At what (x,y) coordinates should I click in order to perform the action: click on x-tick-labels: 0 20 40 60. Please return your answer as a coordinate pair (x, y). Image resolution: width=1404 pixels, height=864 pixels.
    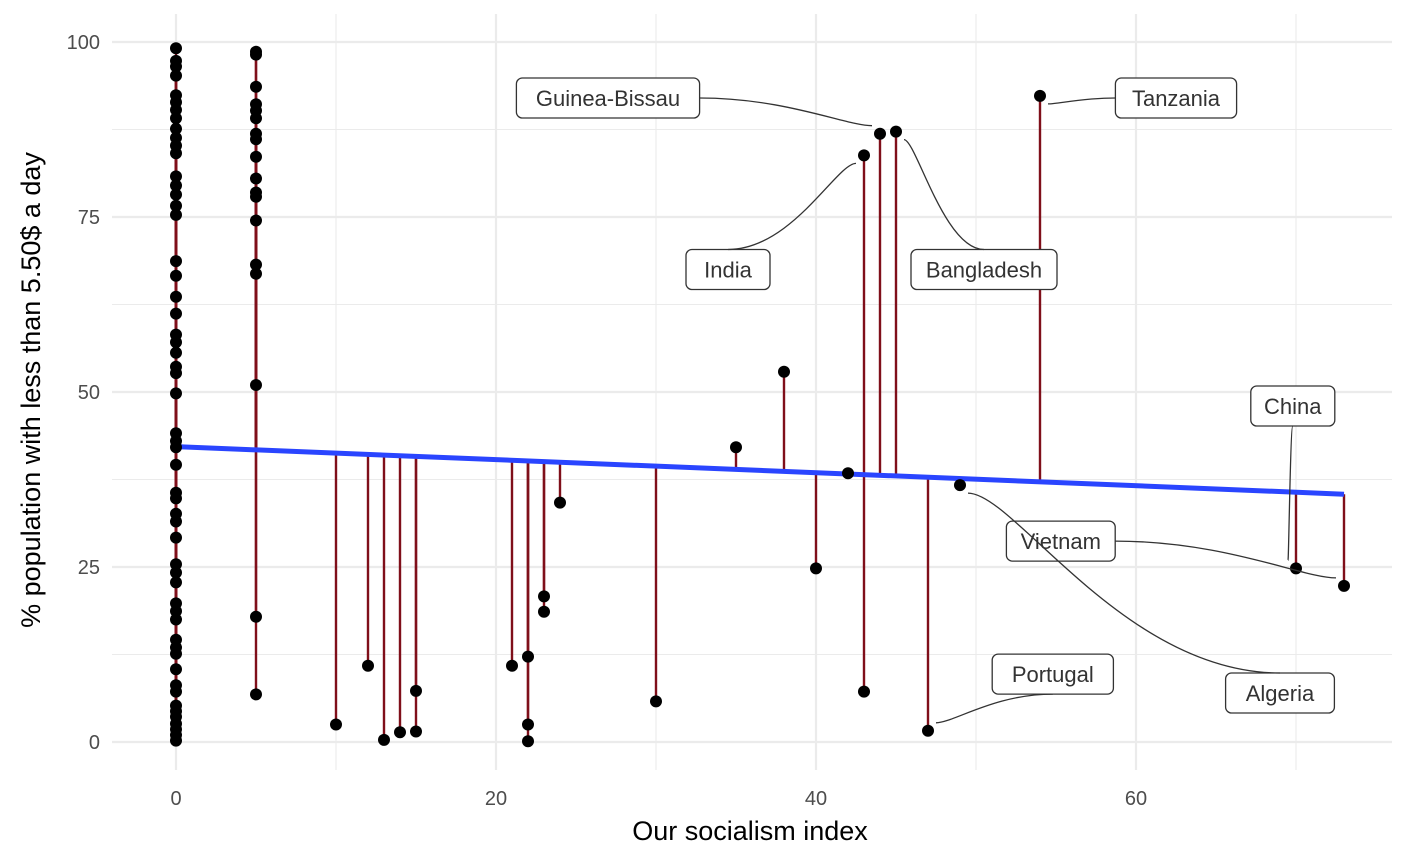
    Looking at the image, I should click on (658, 799).